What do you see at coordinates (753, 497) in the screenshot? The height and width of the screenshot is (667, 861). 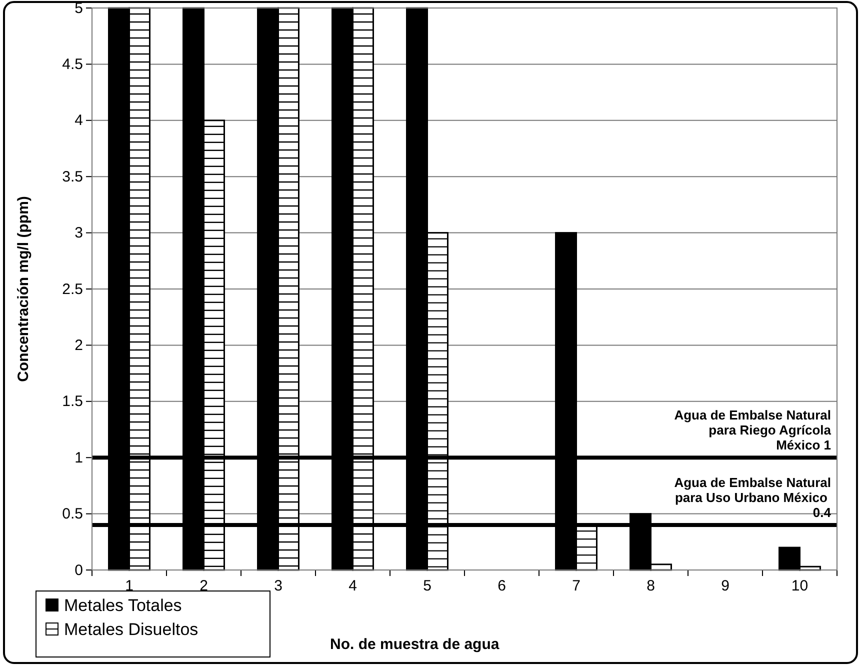 I see `ref-line-label: Agua de Embalse Natural para Uso Urbano México 0.4` at bounding box center [753, 497].